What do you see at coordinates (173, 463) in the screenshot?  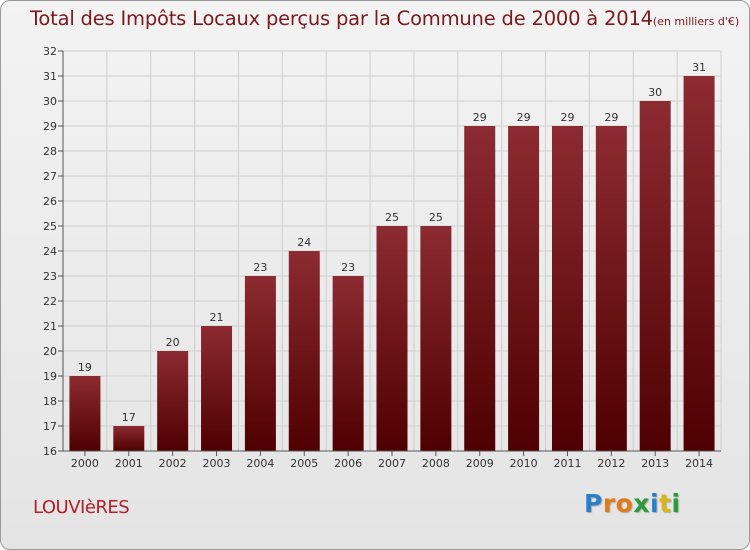 I see `x-tick-label: 2002` at bounding box center [173, 463].